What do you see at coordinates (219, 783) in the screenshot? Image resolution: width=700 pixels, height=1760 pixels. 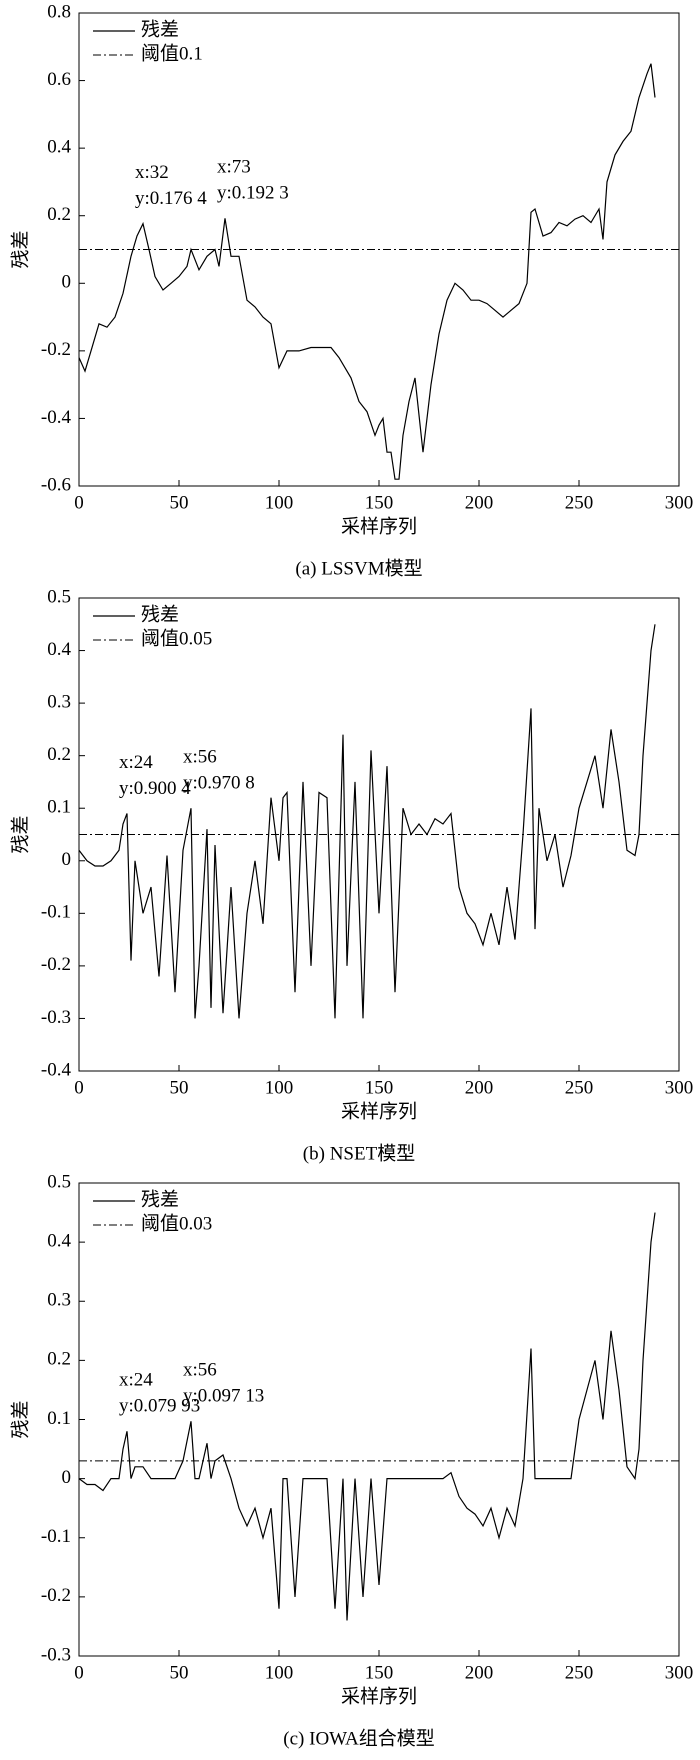 I see `annotation: y:0.970 8` at bounding box center [219, 783].